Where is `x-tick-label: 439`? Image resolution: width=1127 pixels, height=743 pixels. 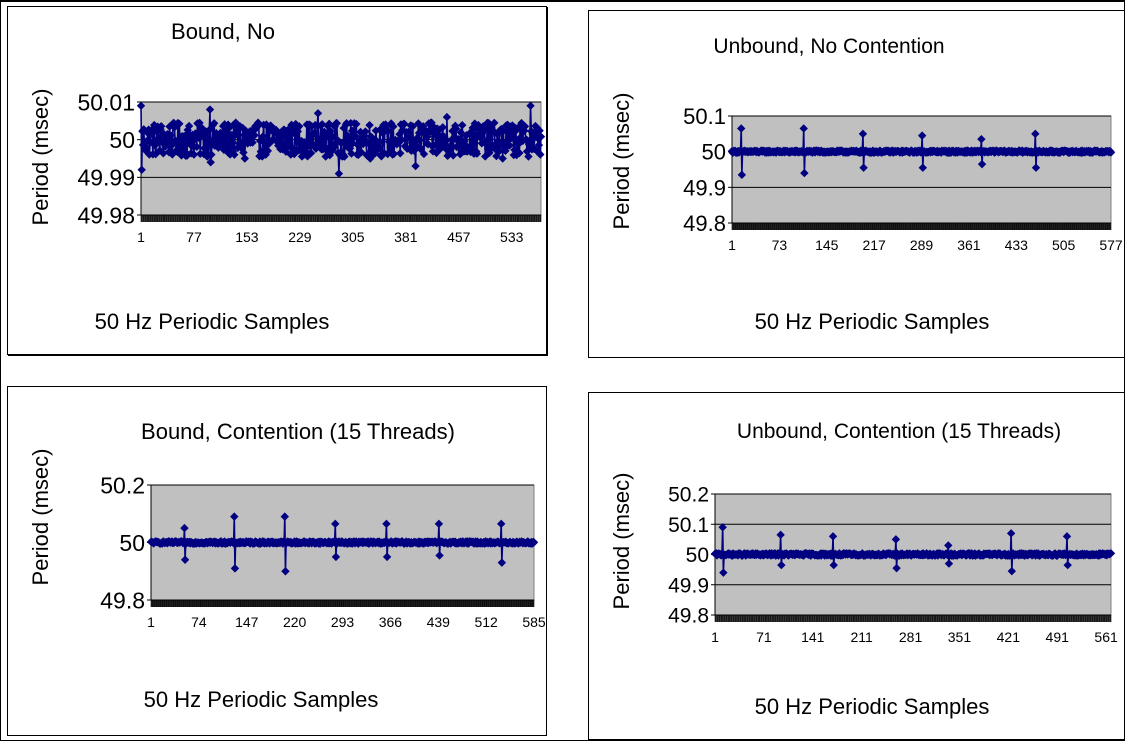 x-tick-label: 439 is located at coordinates (439, 622).